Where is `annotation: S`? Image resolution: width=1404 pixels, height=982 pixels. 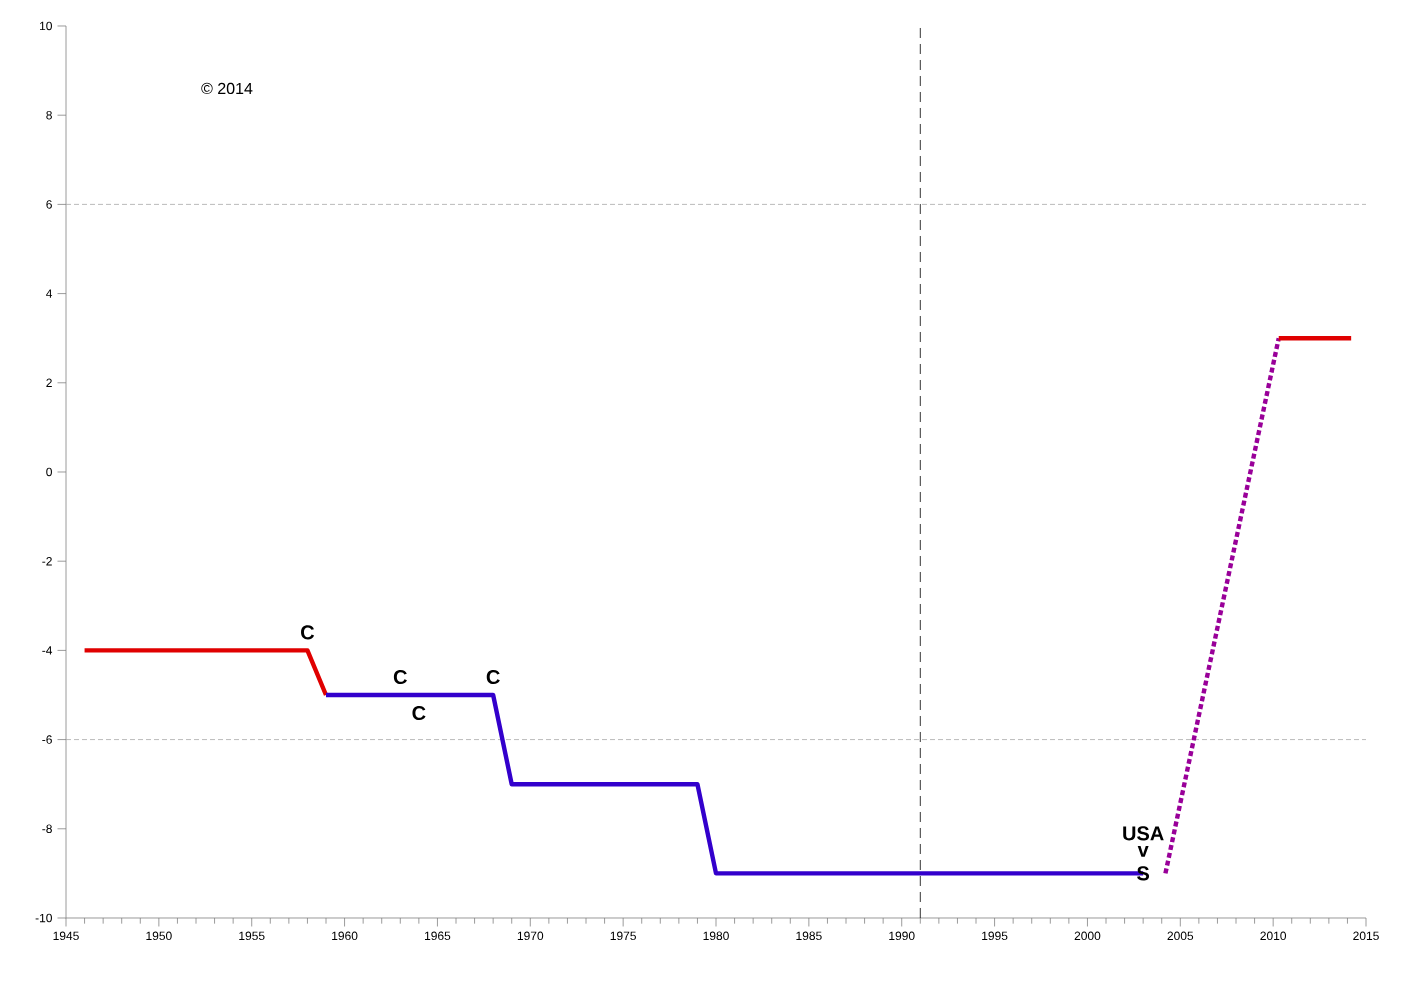
annotation: S is located at coordinates (1143, 873).